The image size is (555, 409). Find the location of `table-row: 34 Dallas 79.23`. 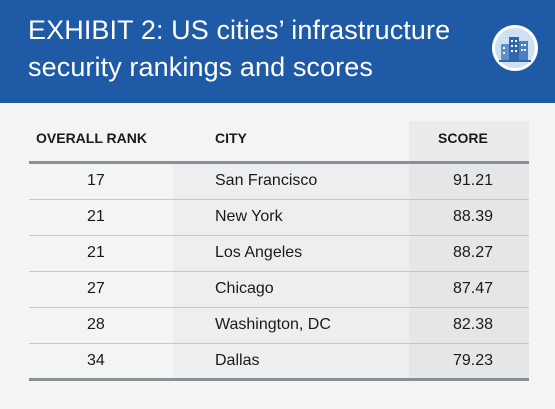

table-row: 34 Dallas 79.23 is located at coordinates (279, 362).